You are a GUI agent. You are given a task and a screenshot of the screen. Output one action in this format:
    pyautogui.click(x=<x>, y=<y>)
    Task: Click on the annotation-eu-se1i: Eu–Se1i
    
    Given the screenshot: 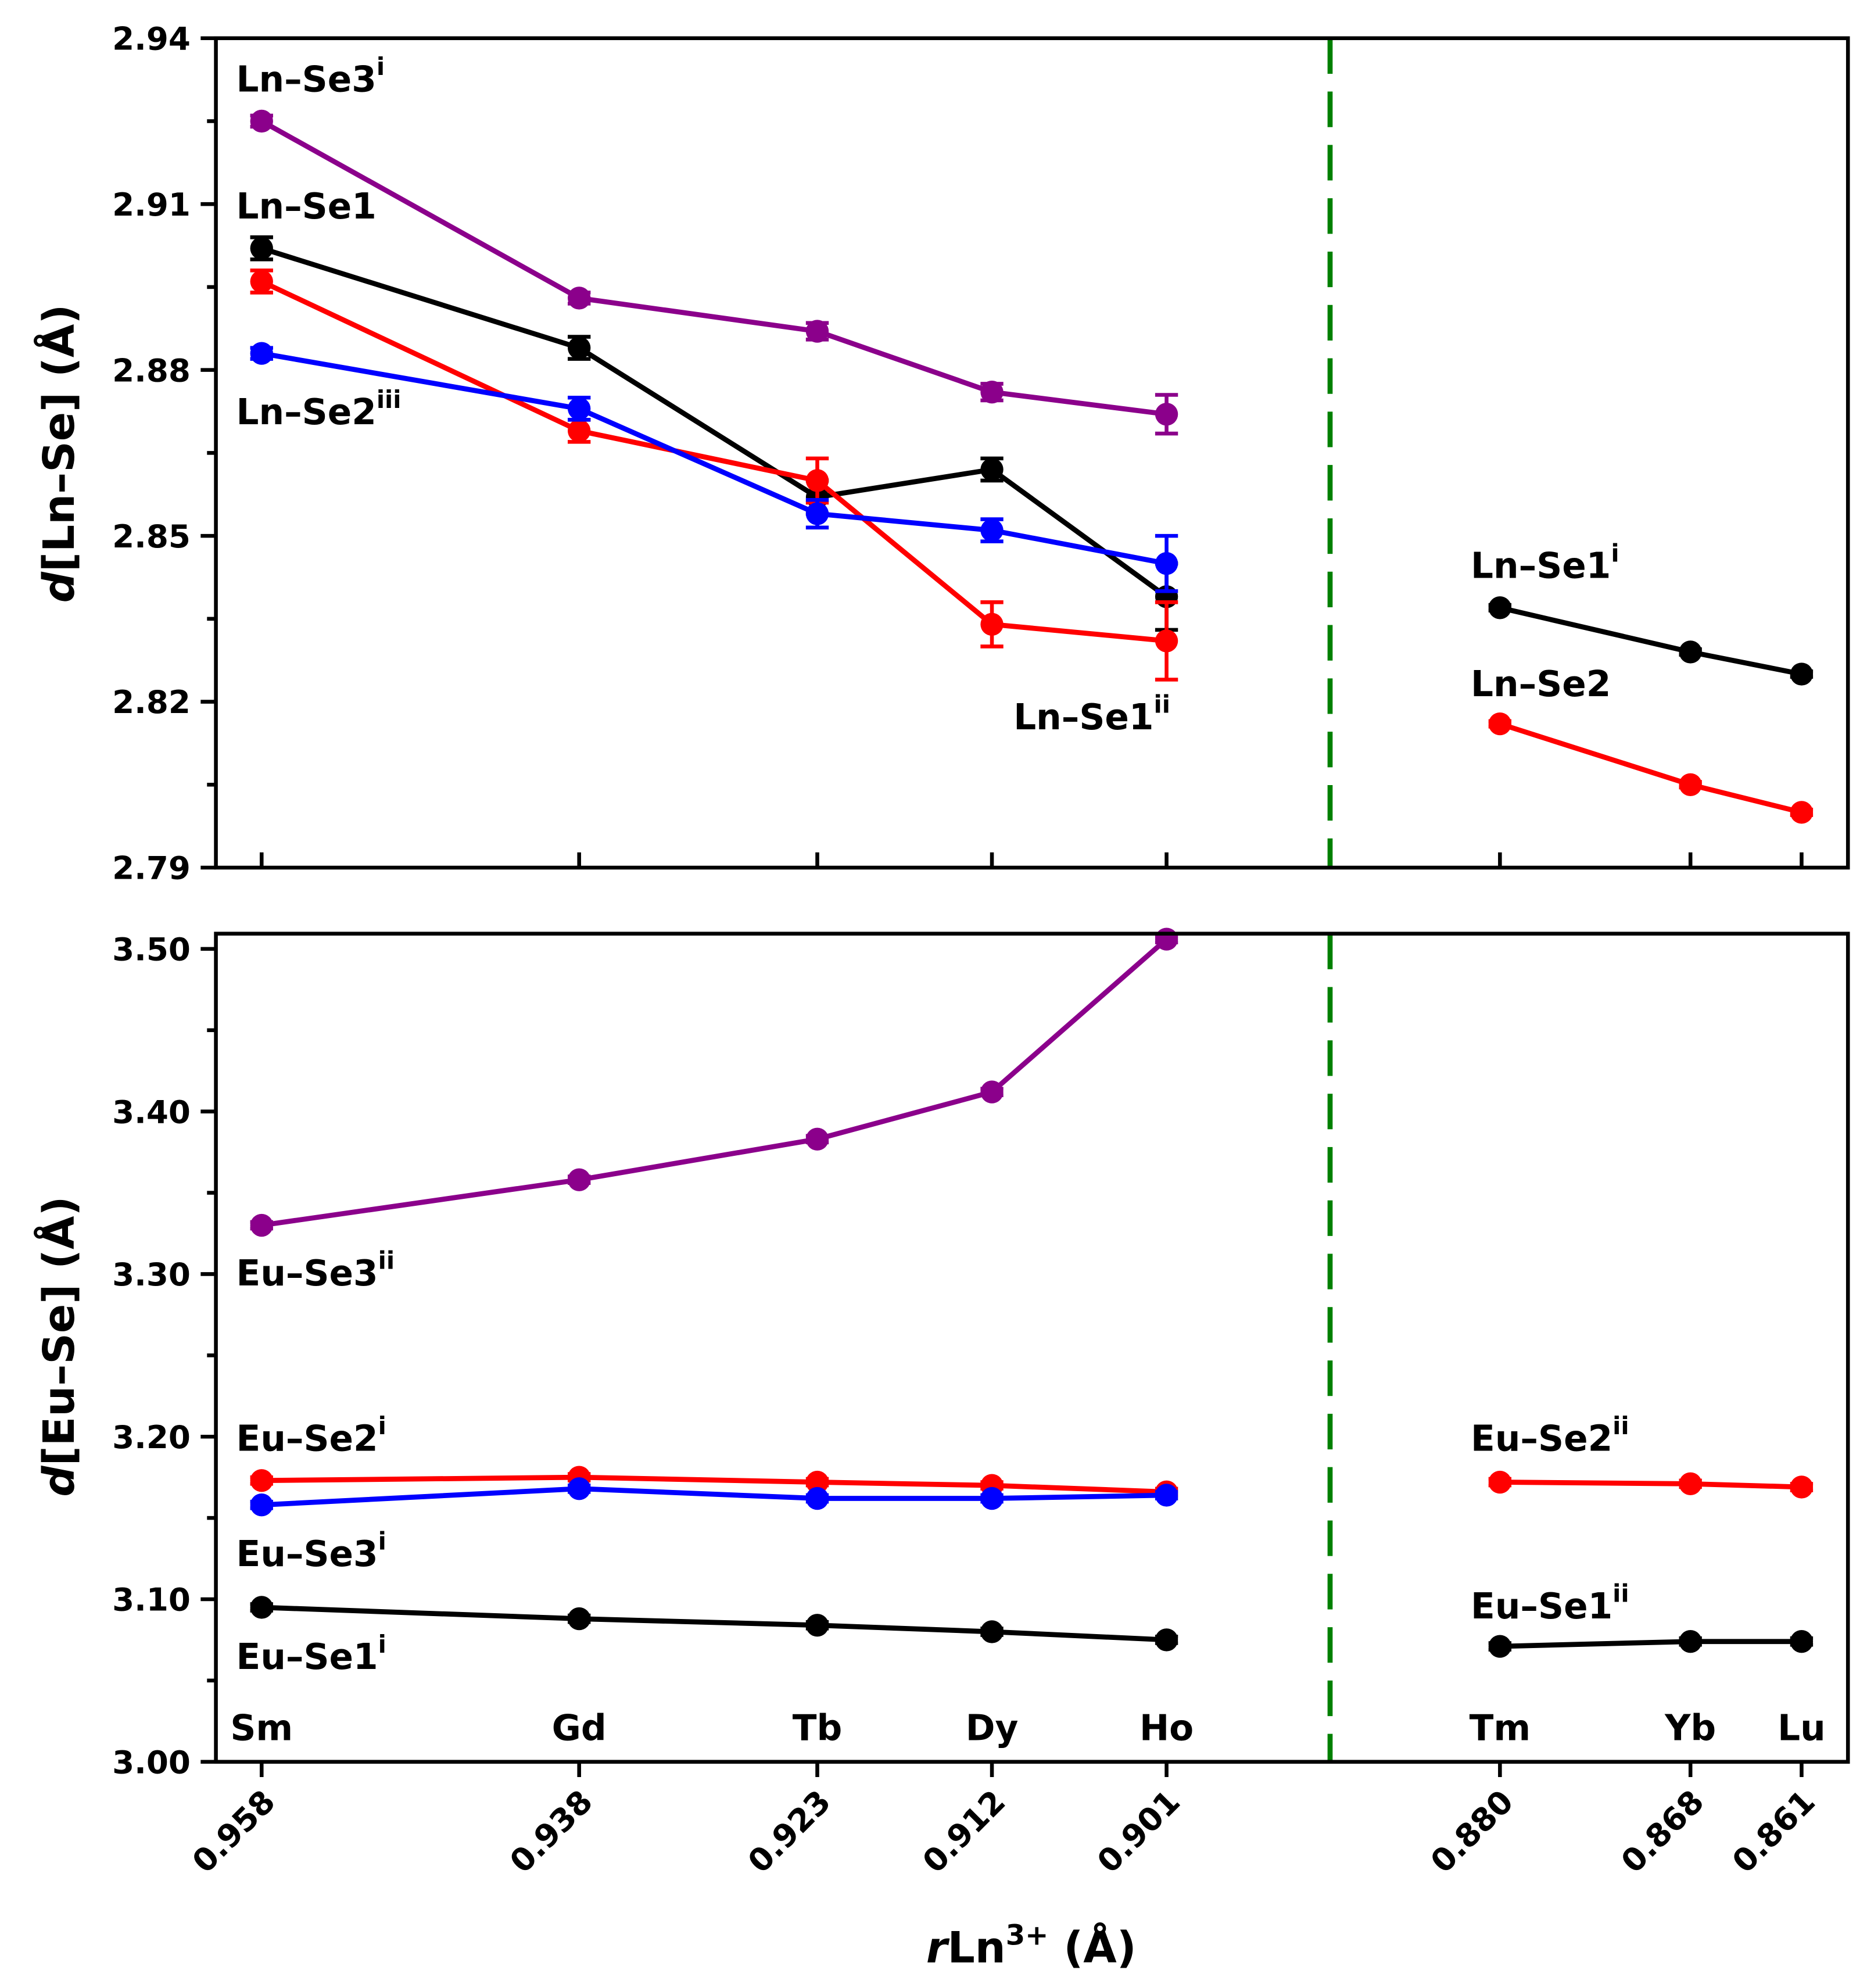 What is the action you would take?
    pyautogui.click(x=311, y=1654)
    